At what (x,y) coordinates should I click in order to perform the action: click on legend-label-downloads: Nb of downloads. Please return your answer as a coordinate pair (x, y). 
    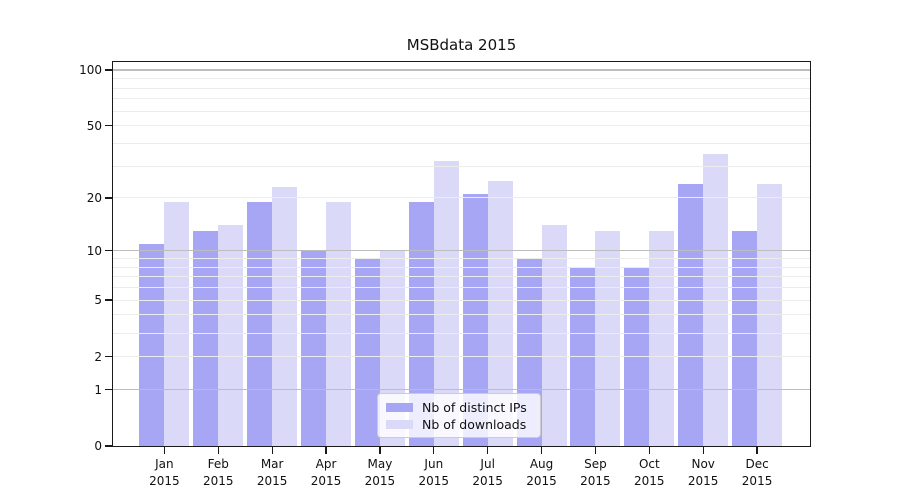
    Looking at the image, I should click on (474, 424).